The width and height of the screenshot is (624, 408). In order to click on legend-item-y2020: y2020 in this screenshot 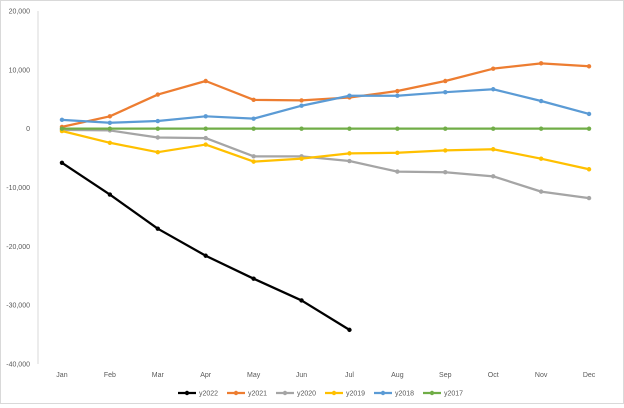, I will do `click(296, 394)`.